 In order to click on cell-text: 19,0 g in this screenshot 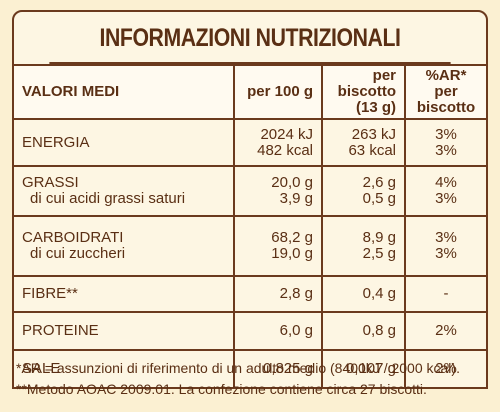, I will do `click(292, 253)`.